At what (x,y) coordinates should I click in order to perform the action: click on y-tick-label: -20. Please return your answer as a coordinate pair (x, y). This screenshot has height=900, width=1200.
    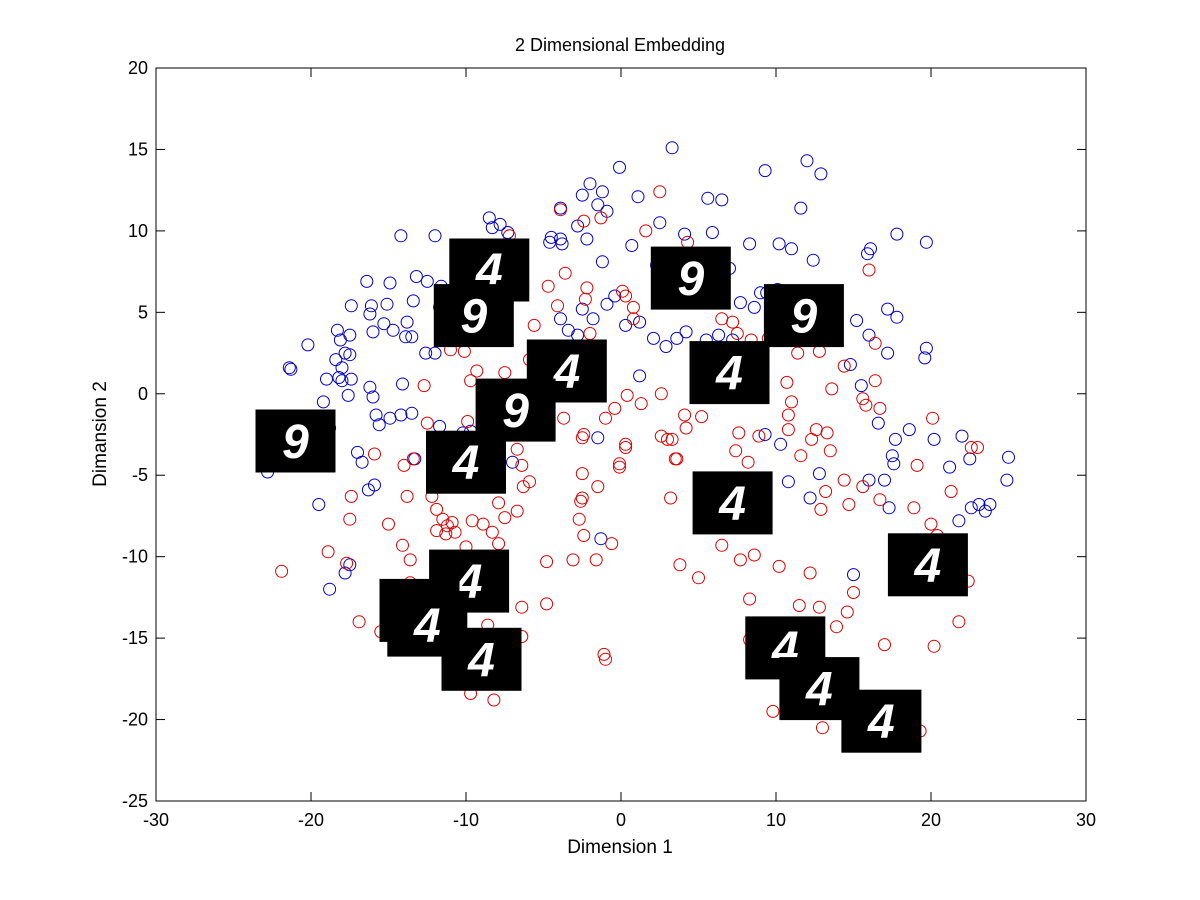
    Looking at the image, I should click on (135, 720).